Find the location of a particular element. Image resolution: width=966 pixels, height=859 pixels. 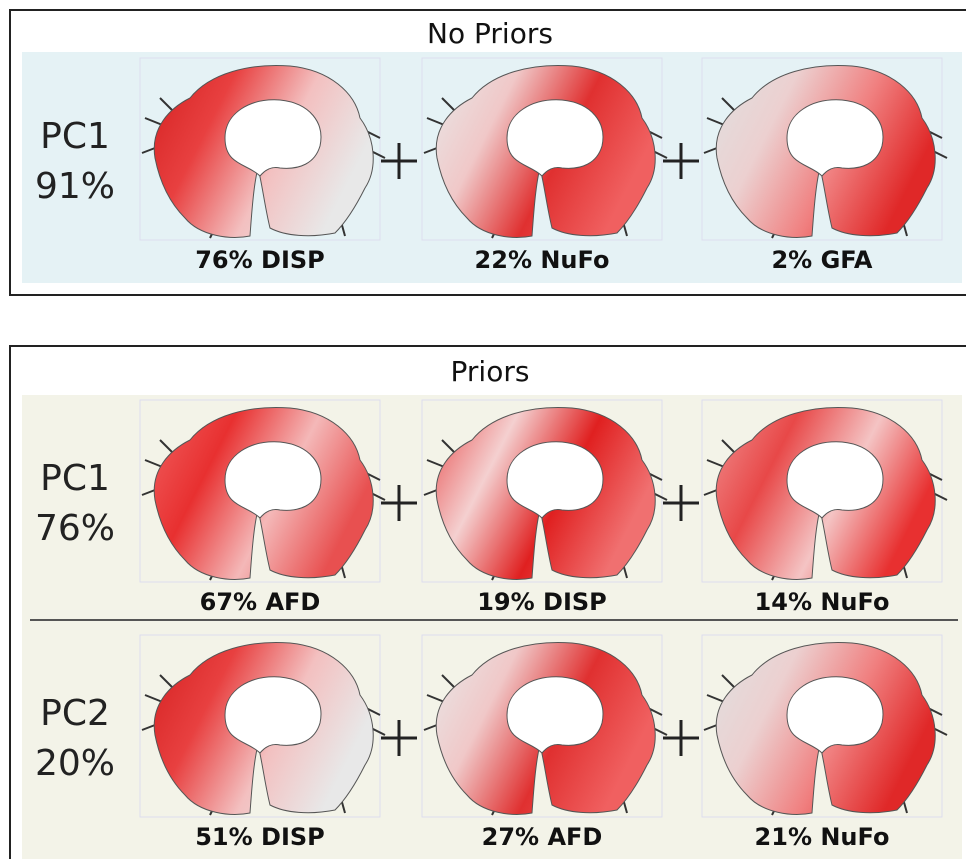

component-label: 67% AFD is located at coordinates (260, 602).